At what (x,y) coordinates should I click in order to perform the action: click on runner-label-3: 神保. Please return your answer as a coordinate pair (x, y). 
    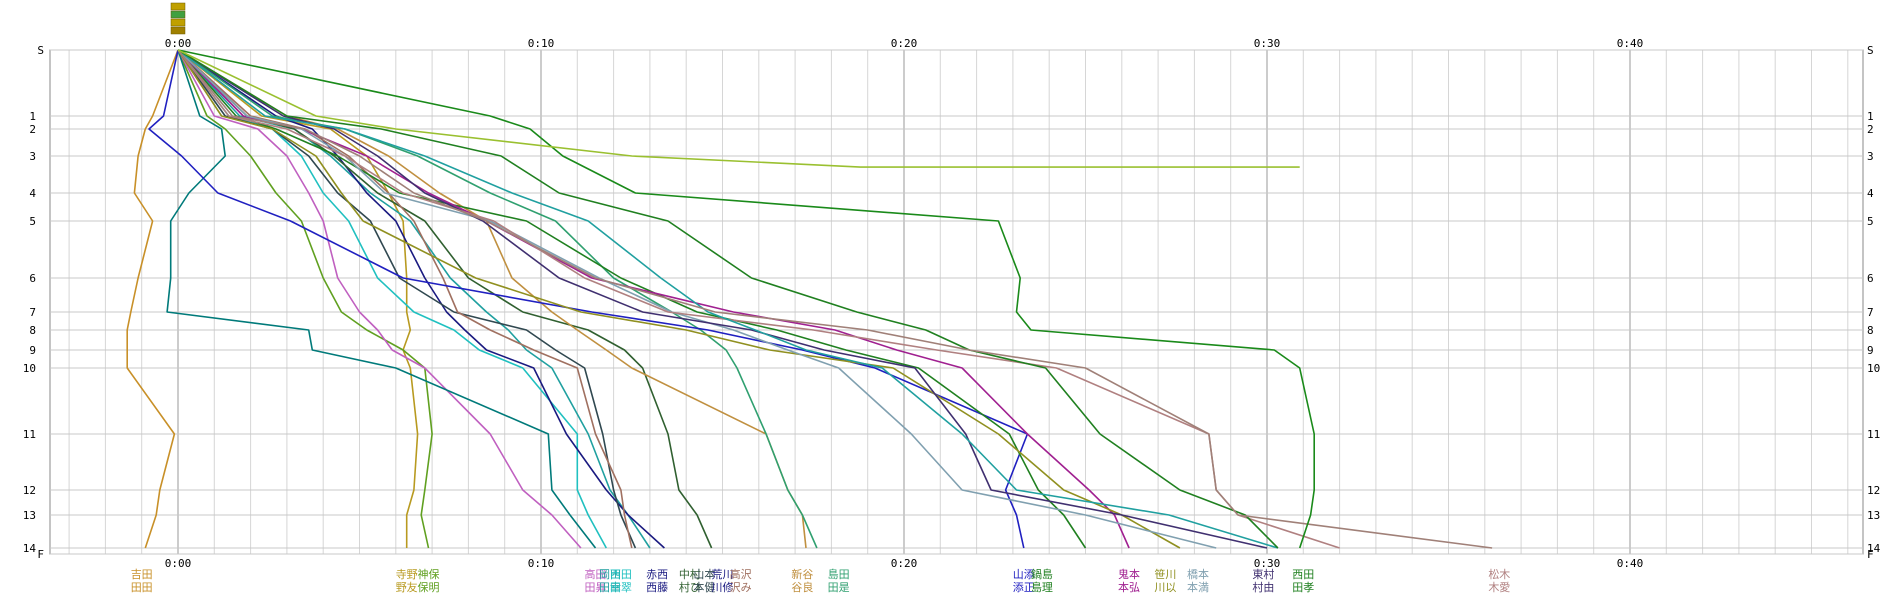
    Looking at the image, I should click on (428, 574).